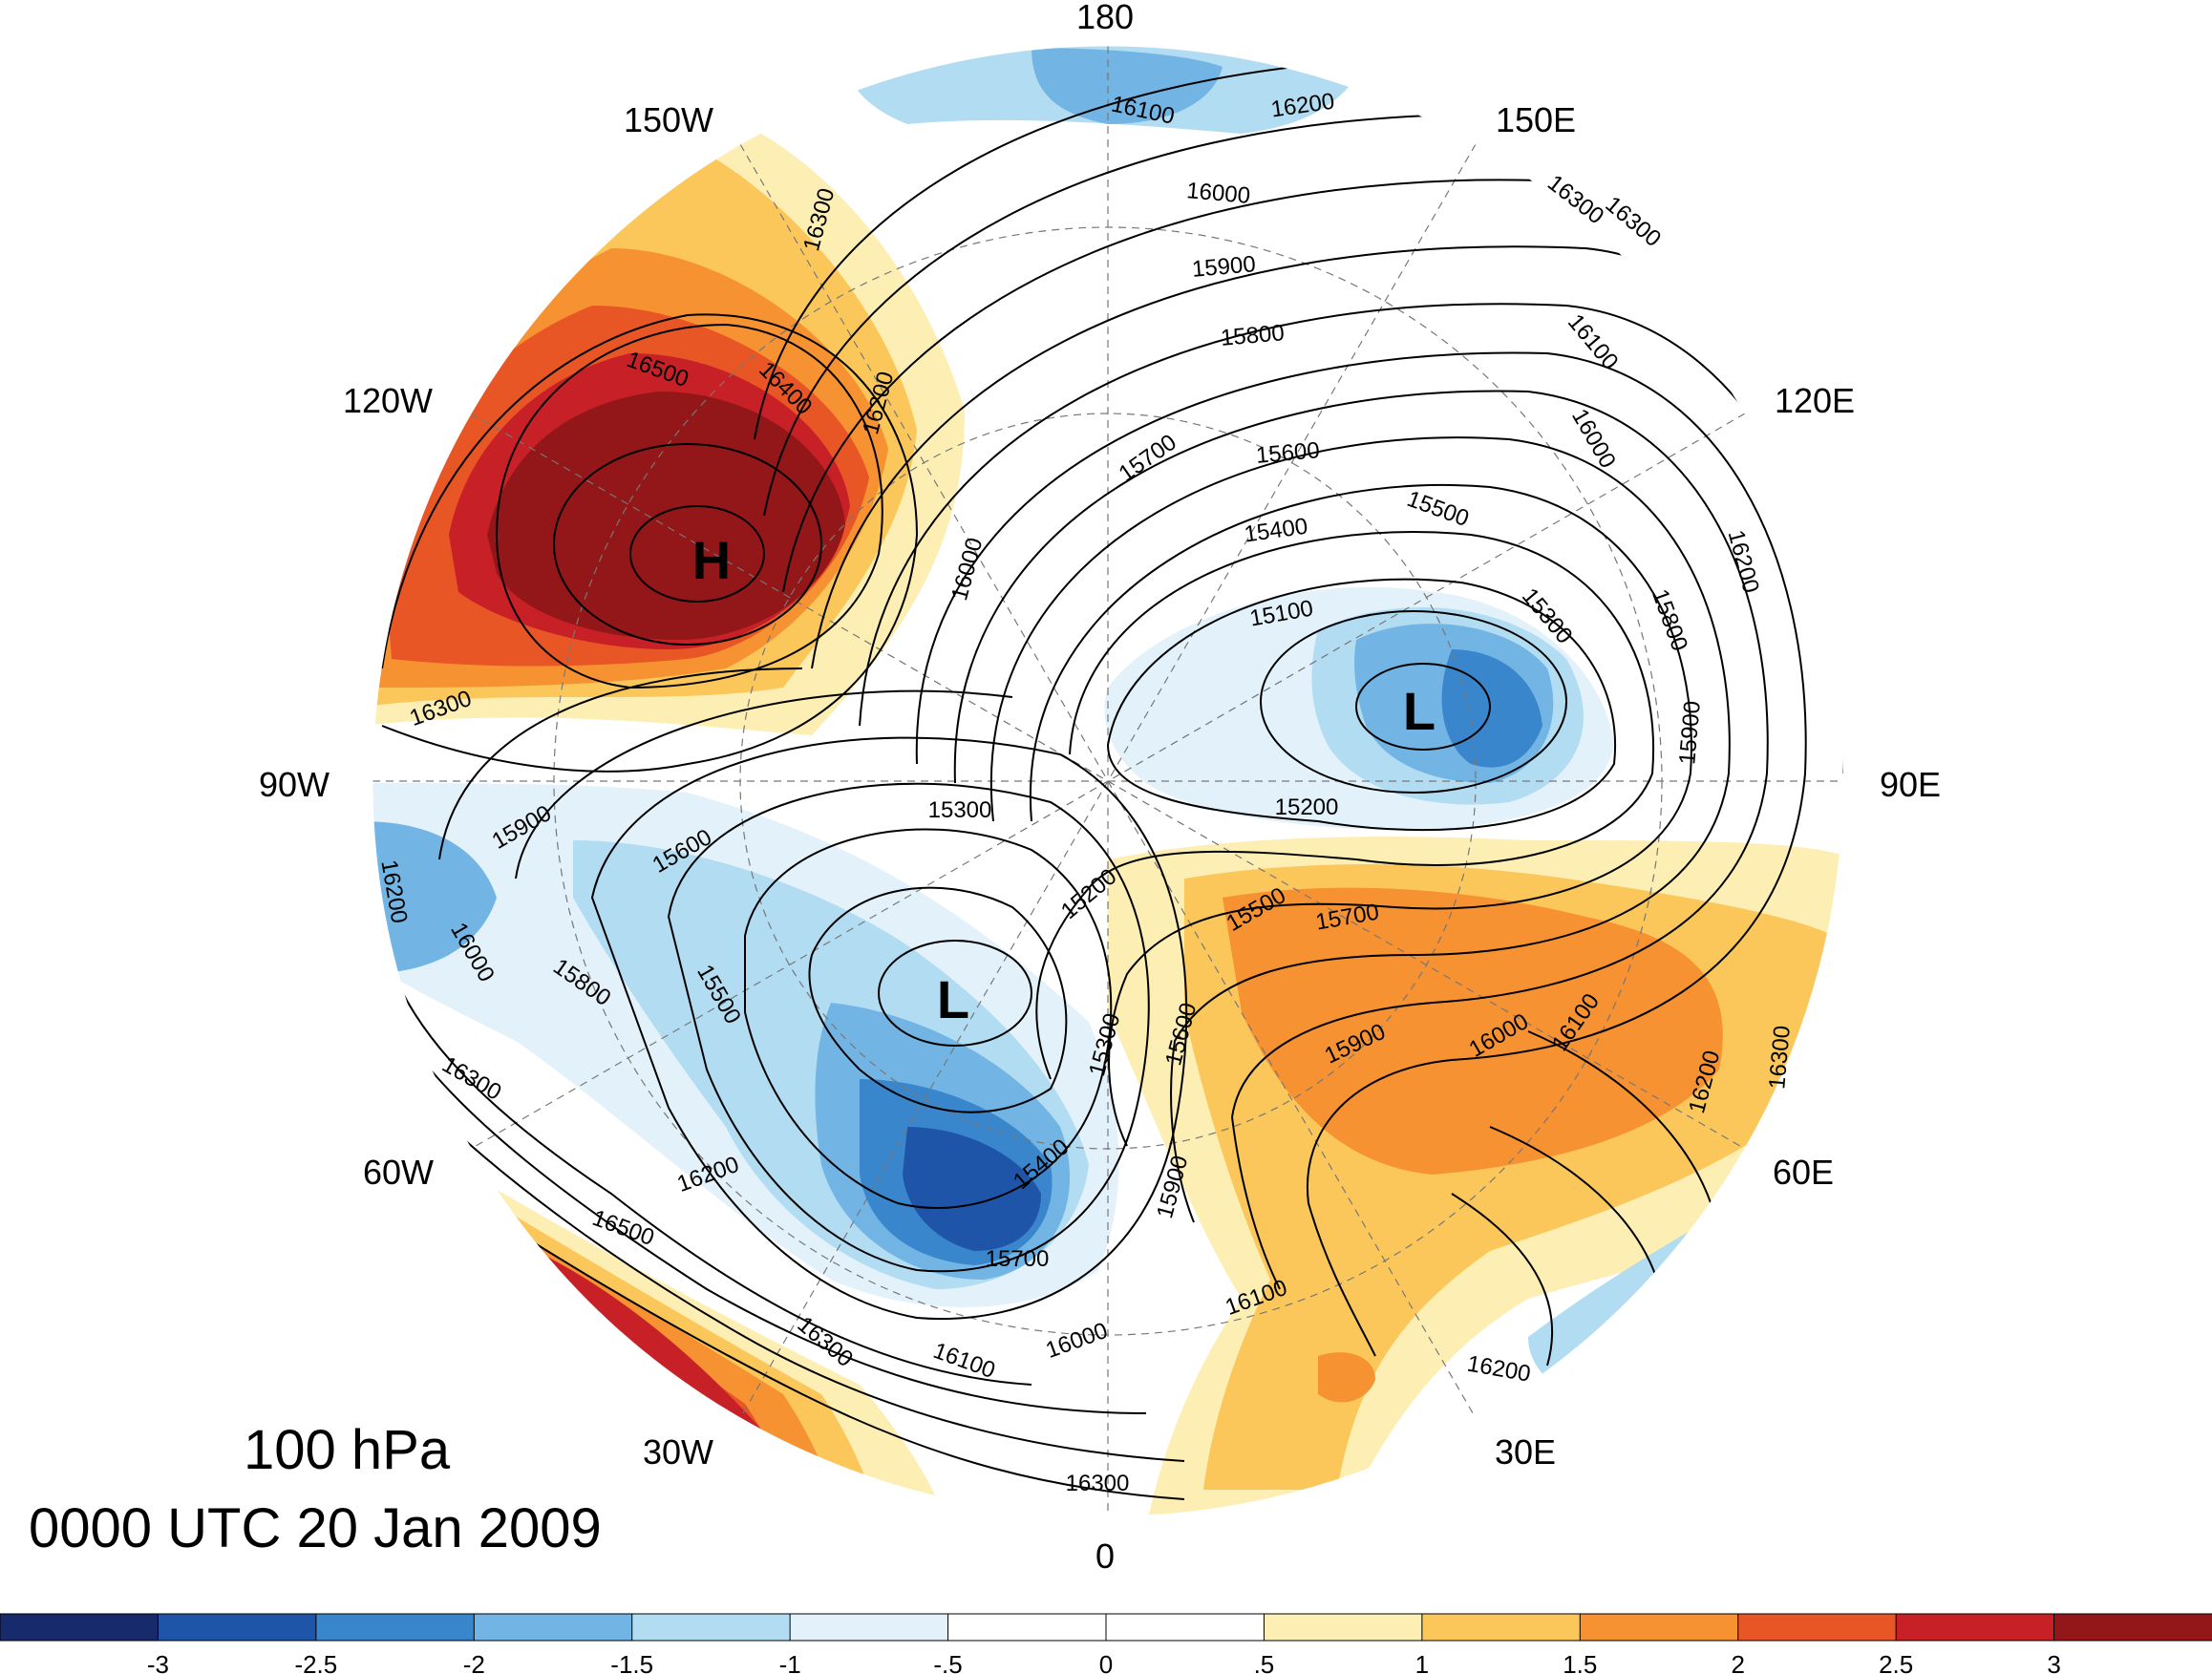 The width and height of the screenshot is (2212, 1674). What do you see at coordinates (1580, 1662) in the screenshot?
I see `colorbar-tick-label: 1.5` at bounding box center [1580, 1662].